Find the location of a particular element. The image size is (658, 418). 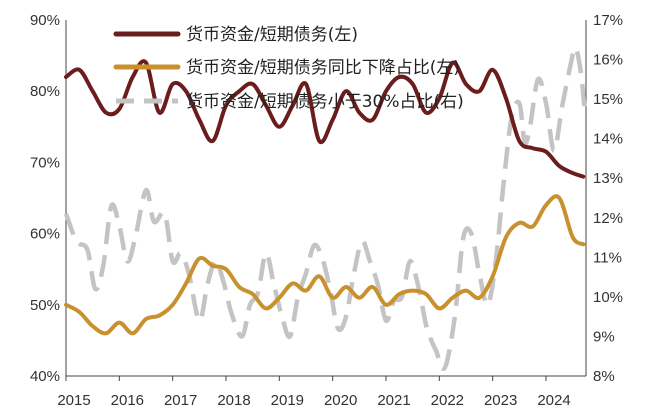

right-y-tick-label: 13% is located at coordinates (608, 178).